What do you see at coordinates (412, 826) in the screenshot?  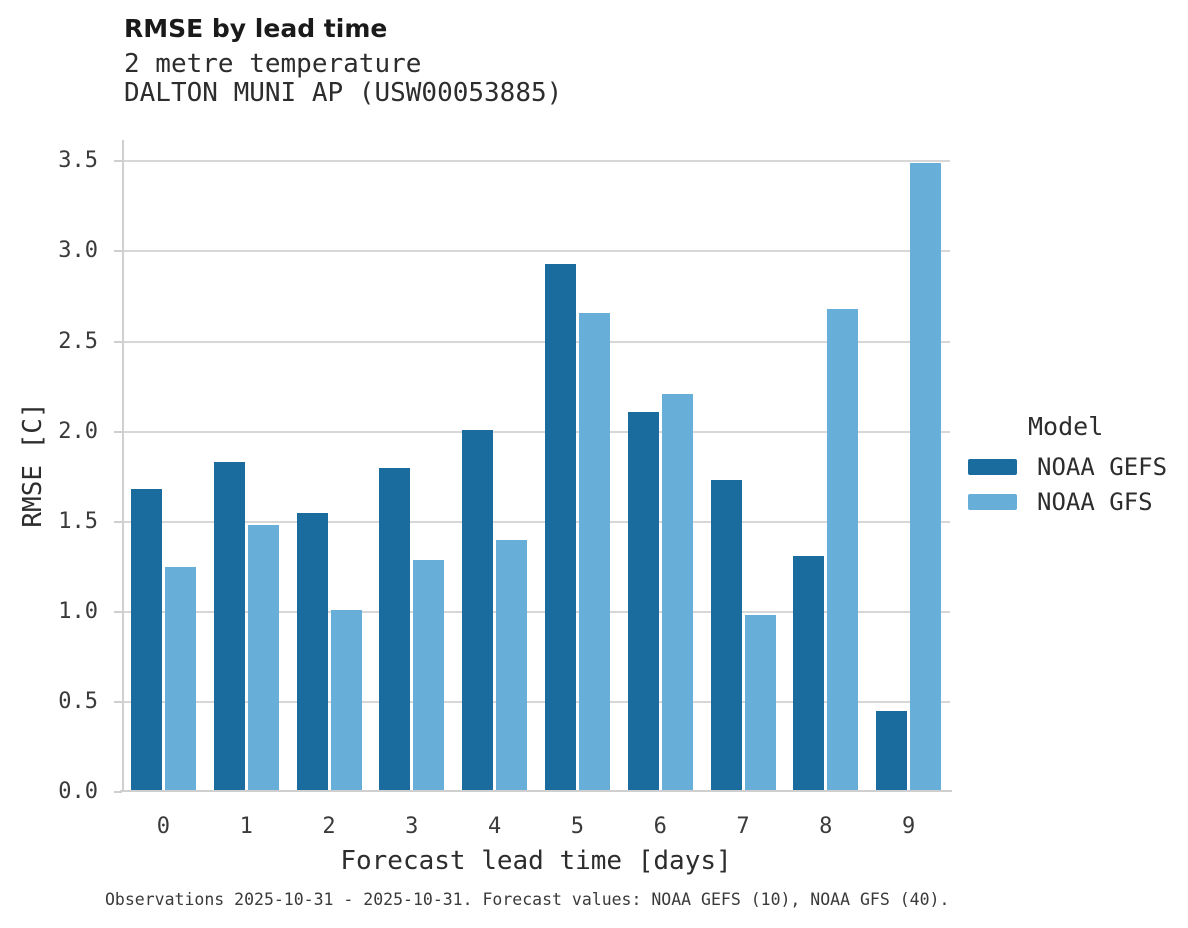 I see `x-tick-label-3: 3` at bounding box center [412, 826].